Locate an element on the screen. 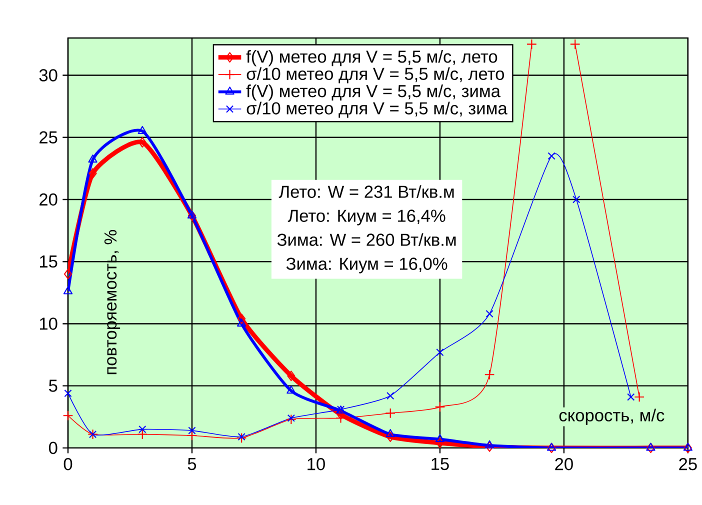 This screenshot has height=505, width=702. x-tick-label: 25 is located at coordinates (688, 464).